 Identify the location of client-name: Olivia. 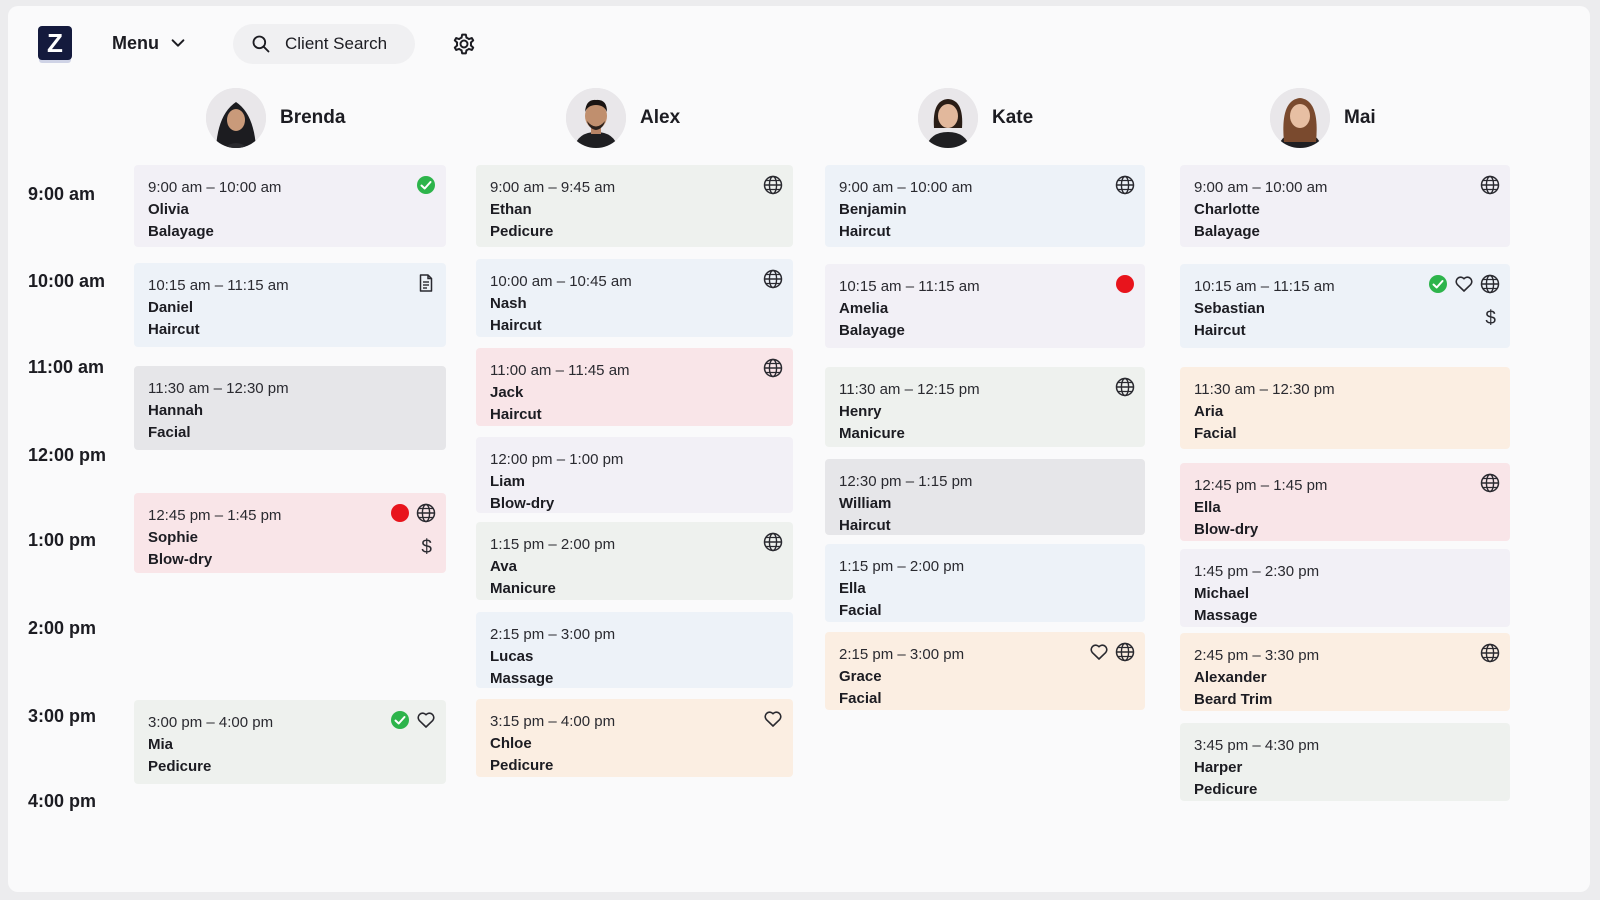
(168, 209).